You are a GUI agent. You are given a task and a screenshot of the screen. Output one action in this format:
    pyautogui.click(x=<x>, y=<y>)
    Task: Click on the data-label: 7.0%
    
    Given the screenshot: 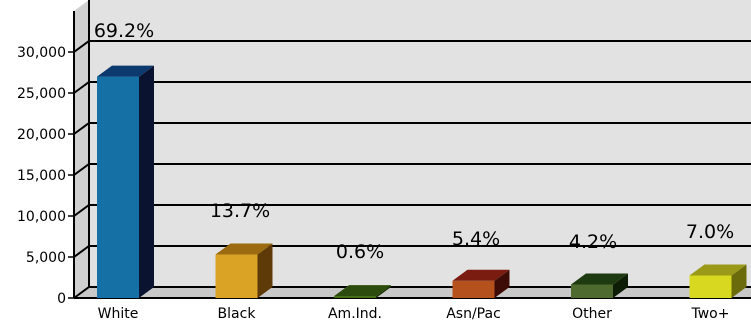 What is the action you would take?
    pyautogui.click(x=710, y=232)
    